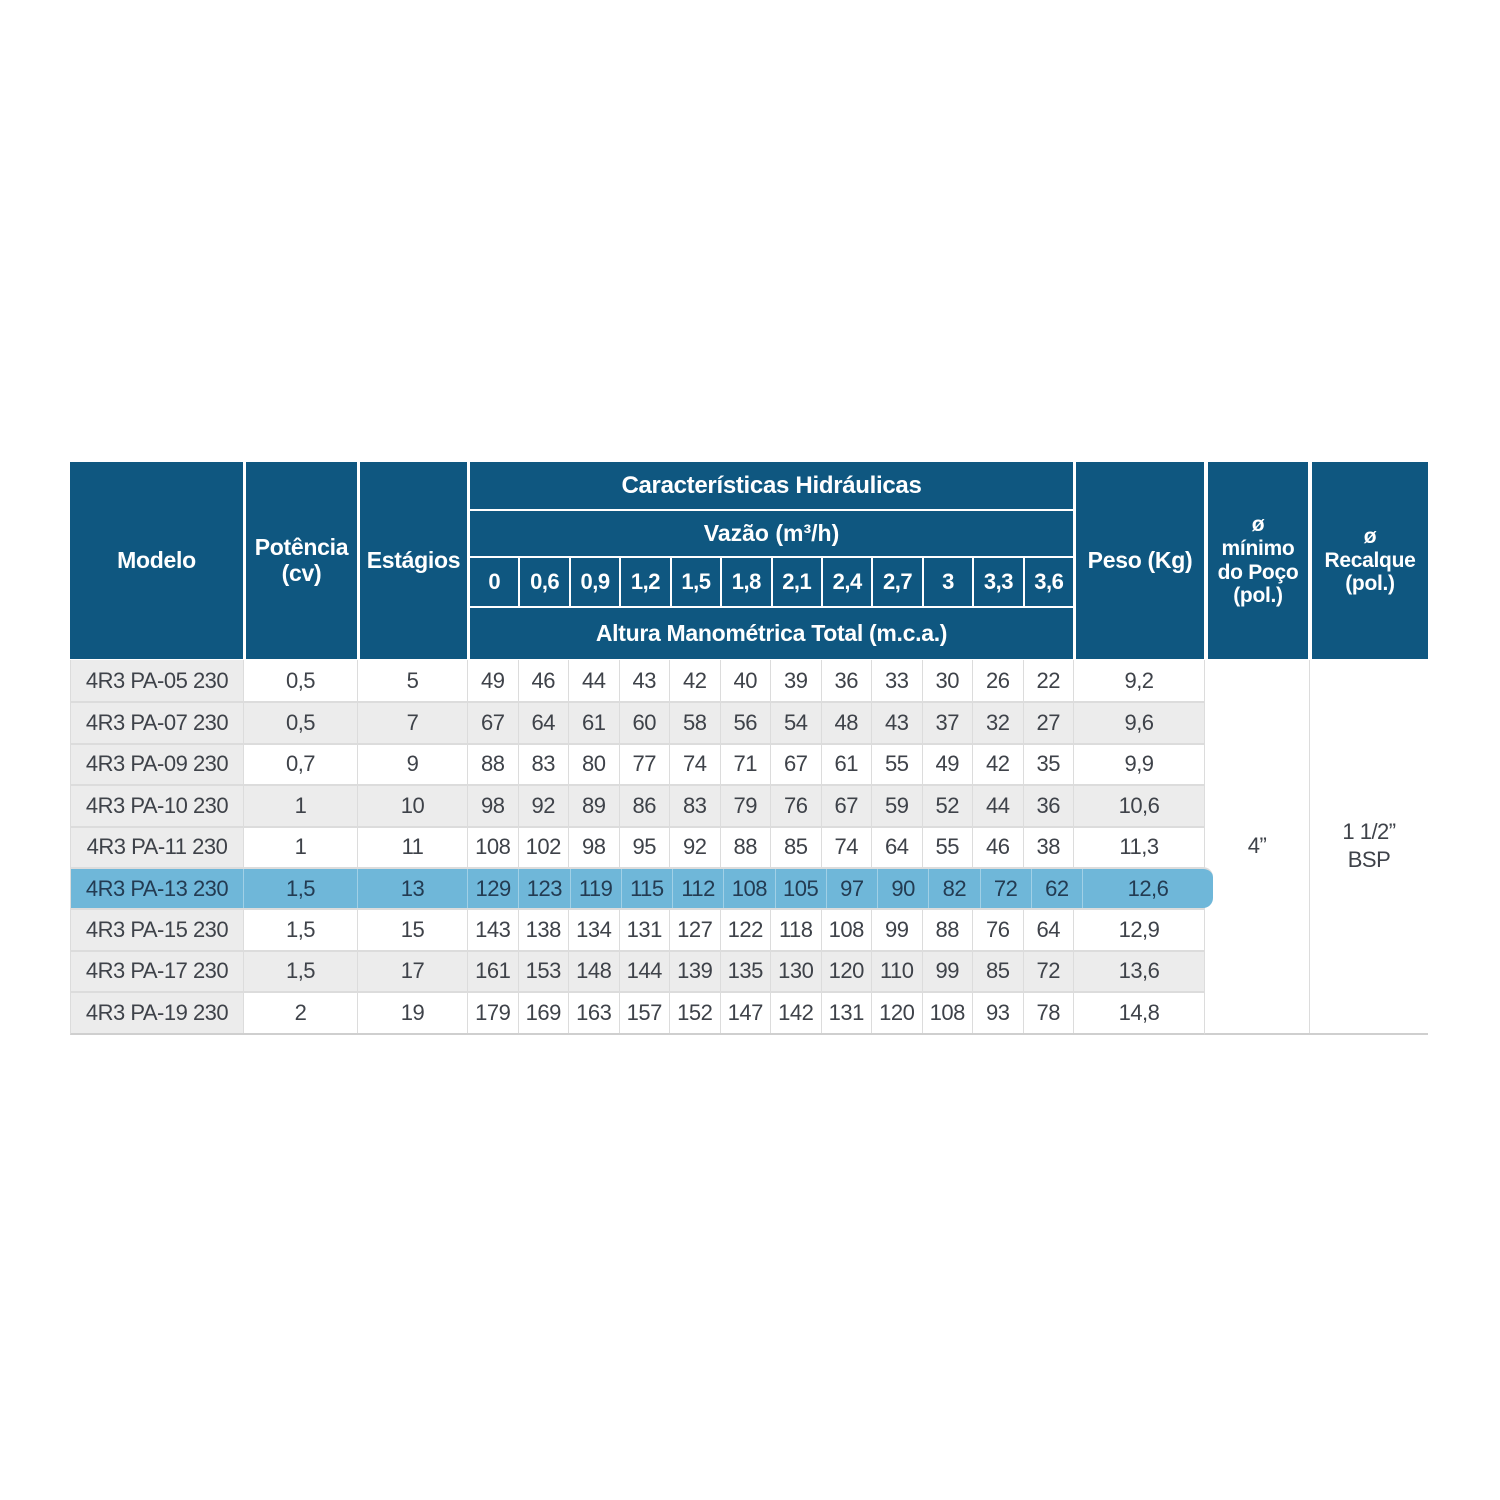  What do you see at coordinates (795, 723) in the screenshot?
I see `cell-vazao: 54` at bounding box center [795, 723].